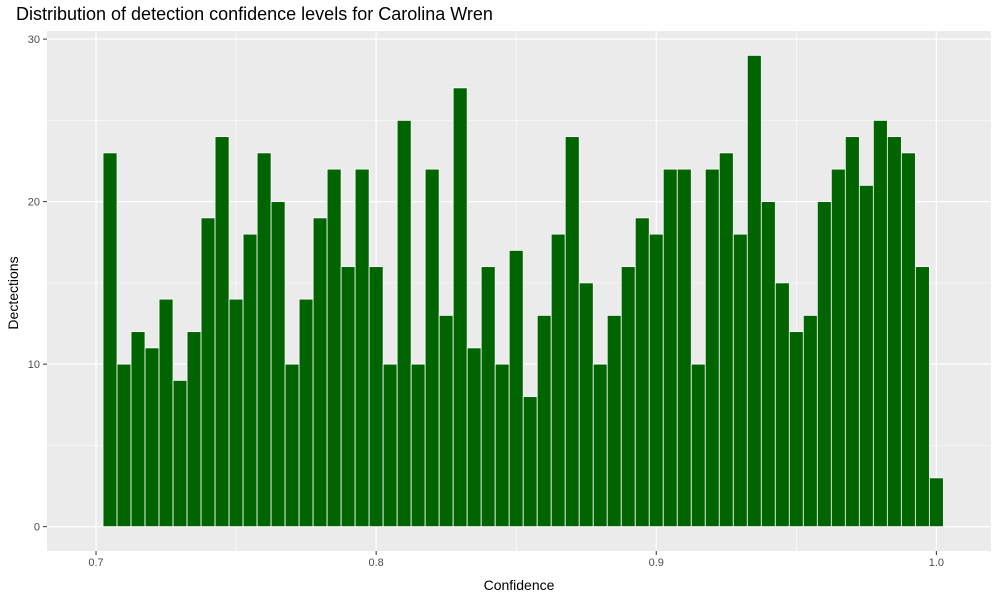 This screenshot has width=1000, height=600. Describe the element at coordinates (34, 365) in the screenshot. I see `y-tick-label: 10` at that location.